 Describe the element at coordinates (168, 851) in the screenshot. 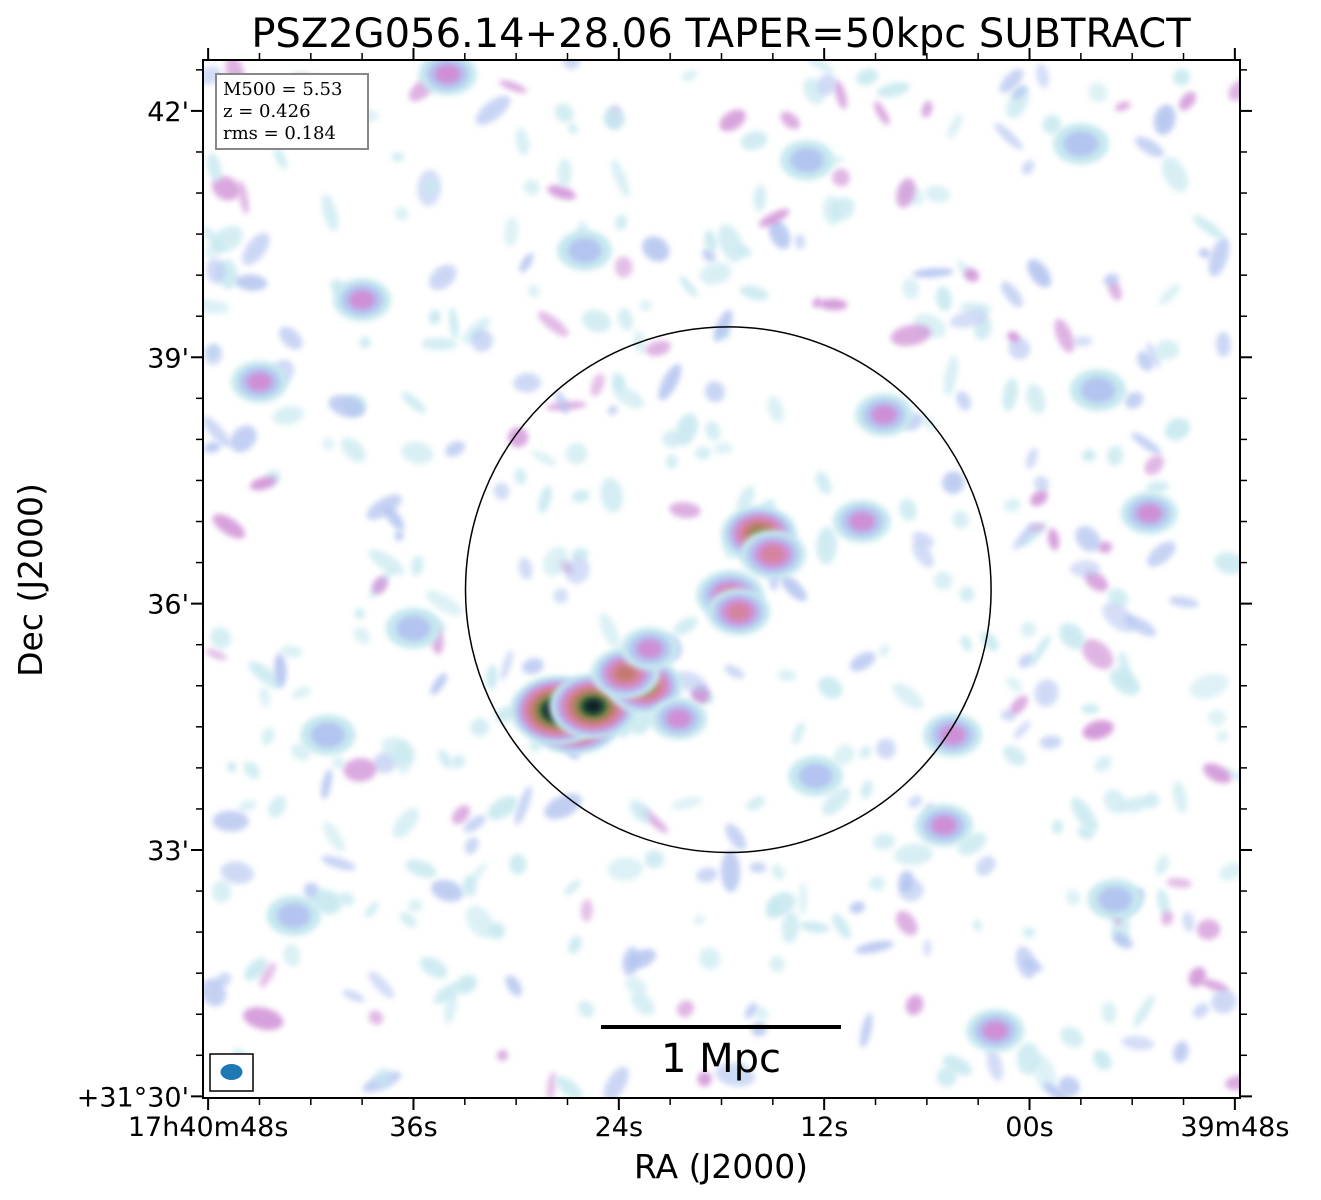

I see `y-tick-label: 33'` at that location.